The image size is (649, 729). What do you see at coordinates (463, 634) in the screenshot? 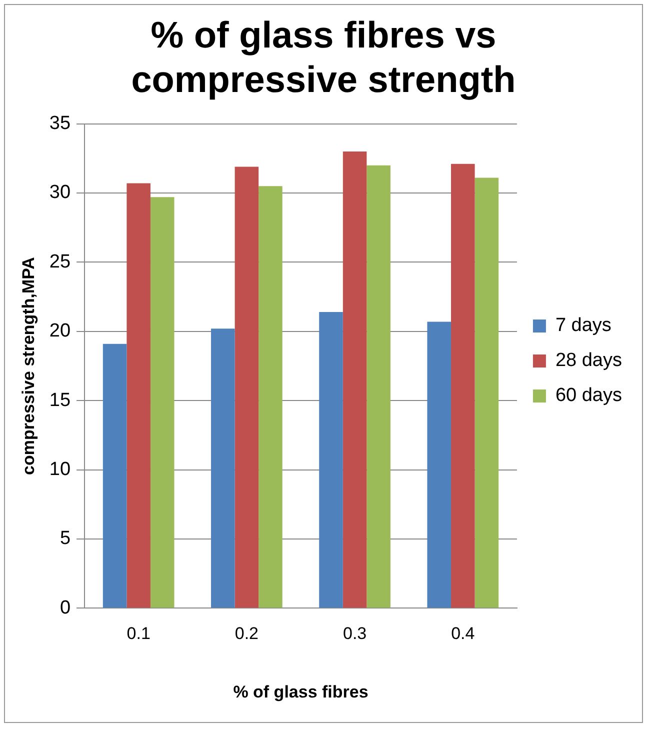
I see `x-tick-label: 0.4` at bounding box center [463, 634].